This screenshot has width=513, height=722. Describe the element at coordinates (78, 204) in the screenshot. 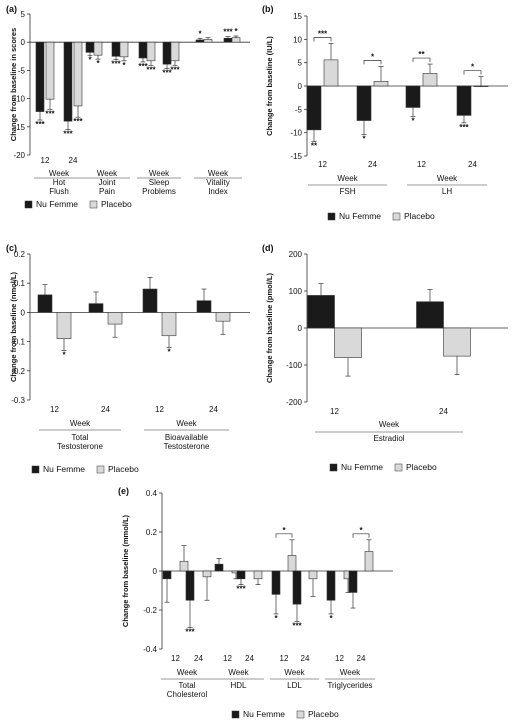

I see `legend: Nu Femme Placebo` at that location.